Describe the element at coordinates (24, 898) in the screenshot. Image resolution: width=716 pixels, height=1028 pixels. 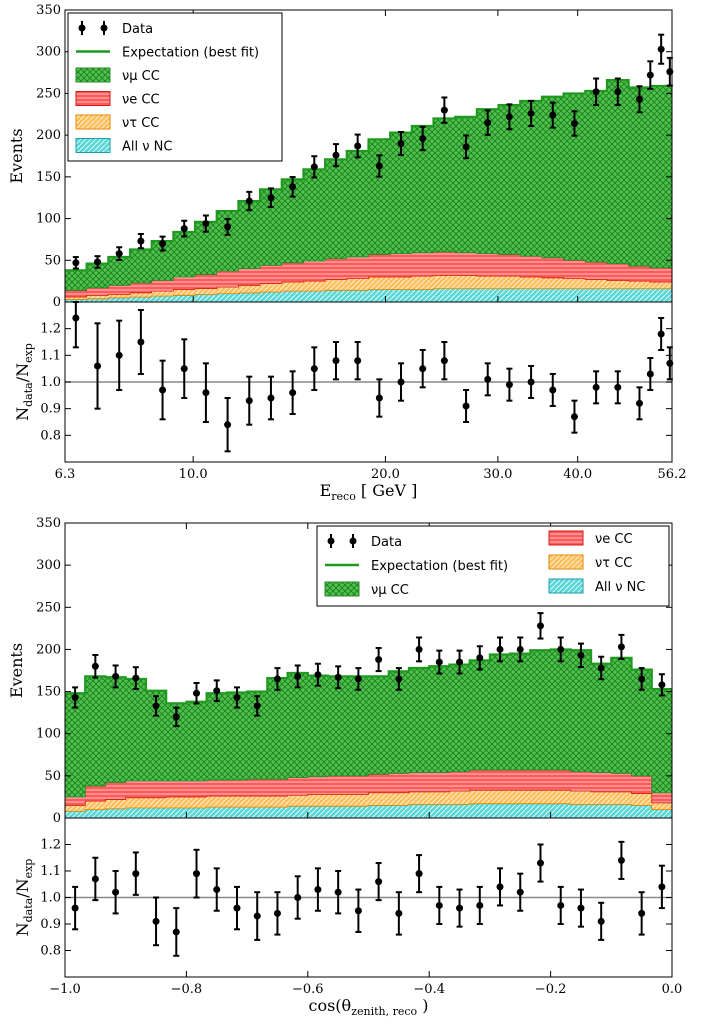
I see `ratio-y-axis-label: Ndata/Nexp` at that location.